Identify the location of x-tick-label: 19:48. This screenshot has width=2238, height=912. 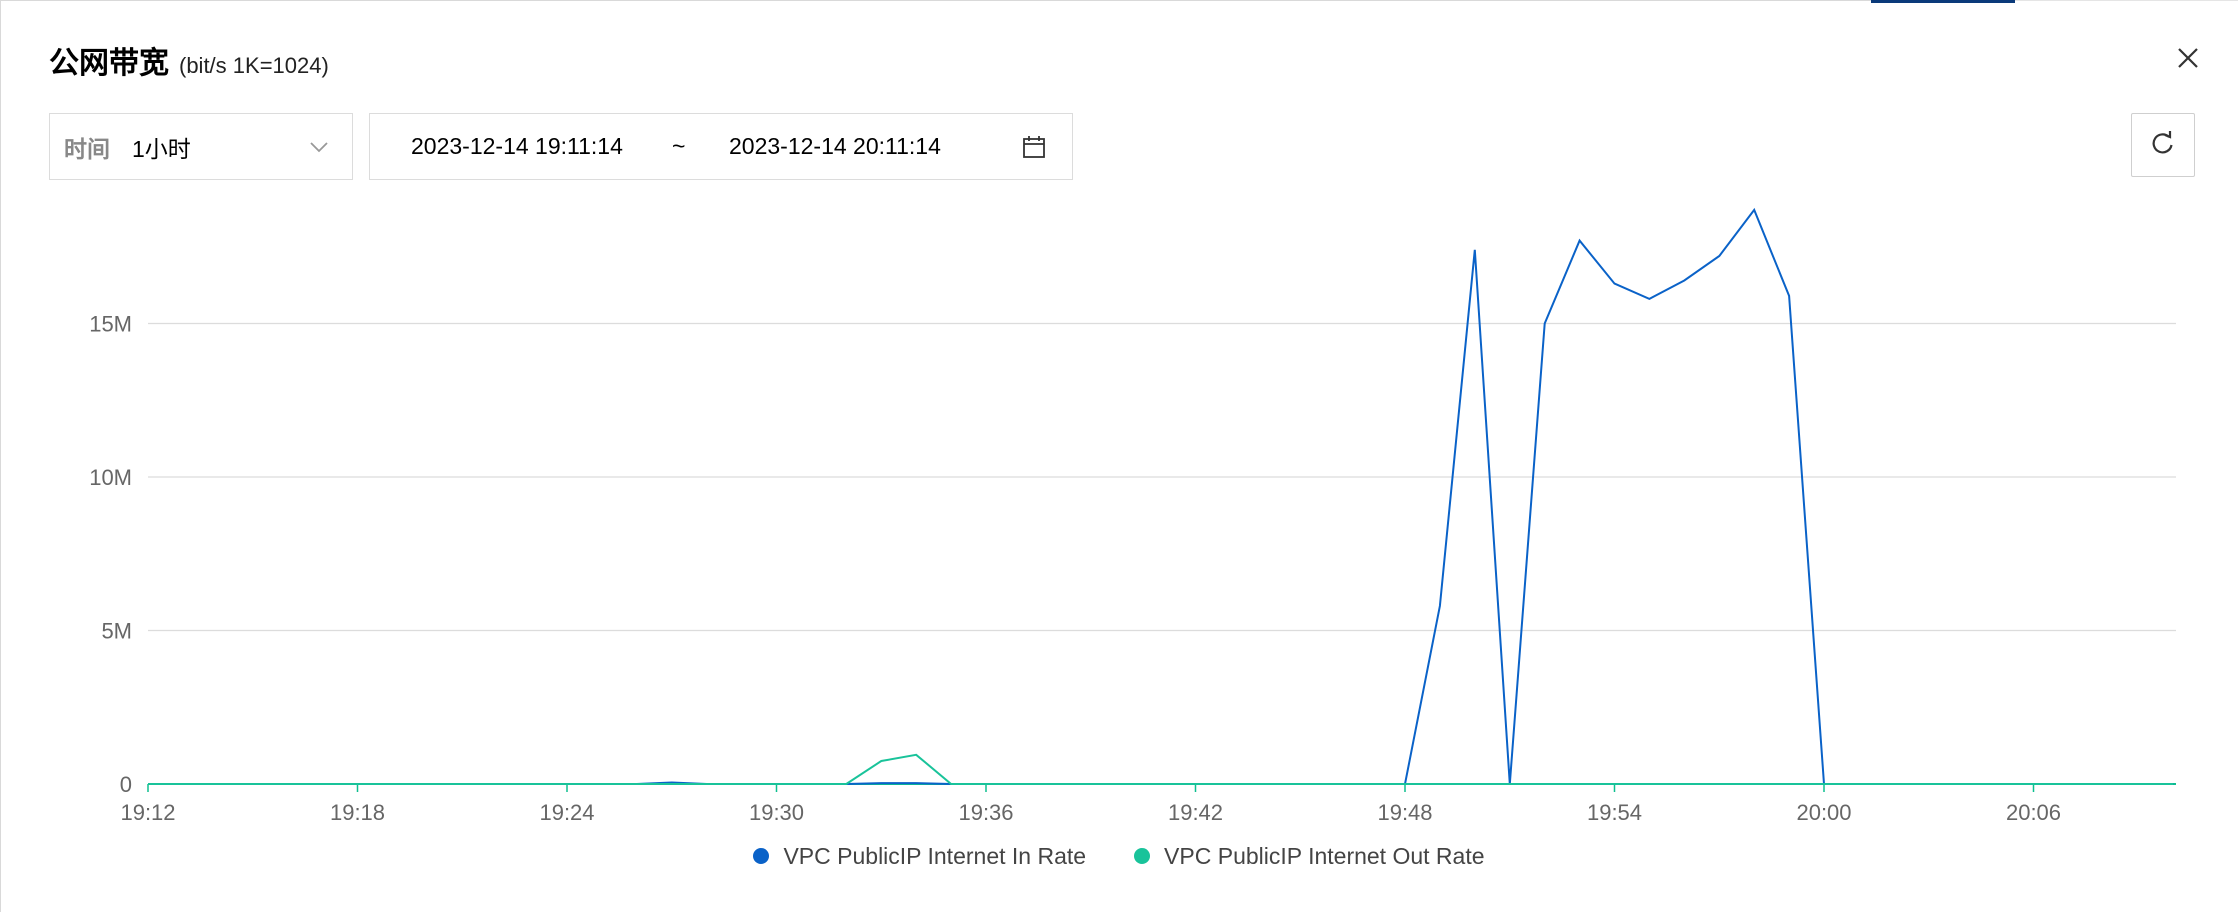
(1404, 812).